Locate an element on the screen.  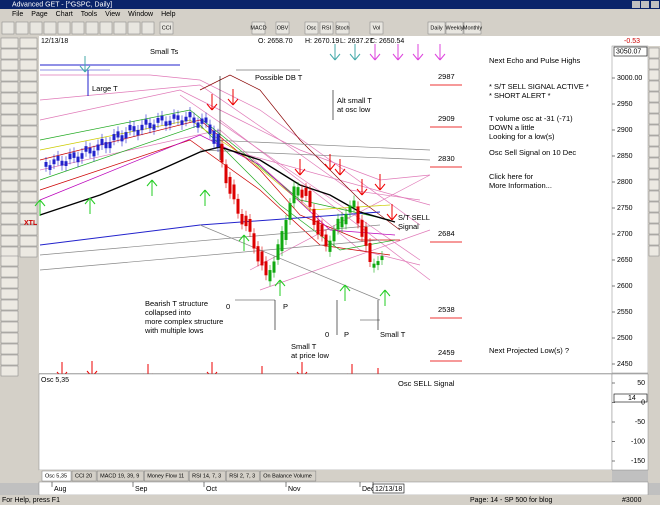
menu-item: View is located at coordinates (113, 14).